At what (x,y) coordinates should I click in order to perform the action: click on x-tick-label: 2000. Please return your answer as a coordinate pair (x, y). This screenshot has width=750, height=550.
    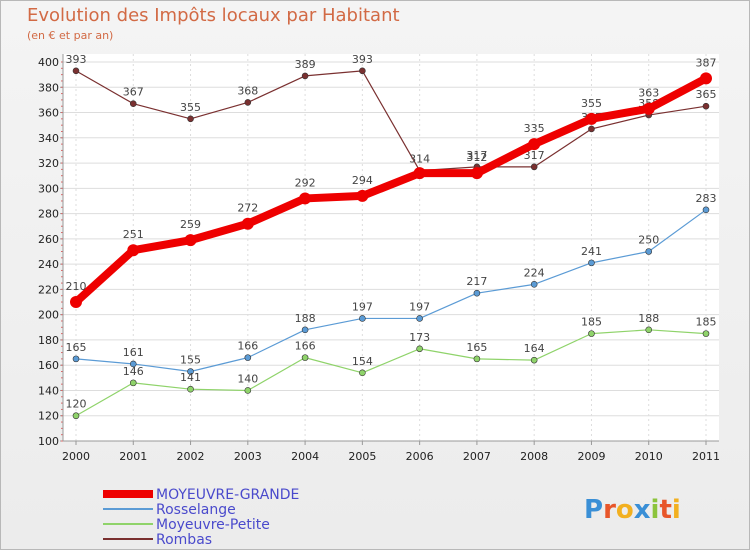
    Looking at the image, I should click on (76, 456).